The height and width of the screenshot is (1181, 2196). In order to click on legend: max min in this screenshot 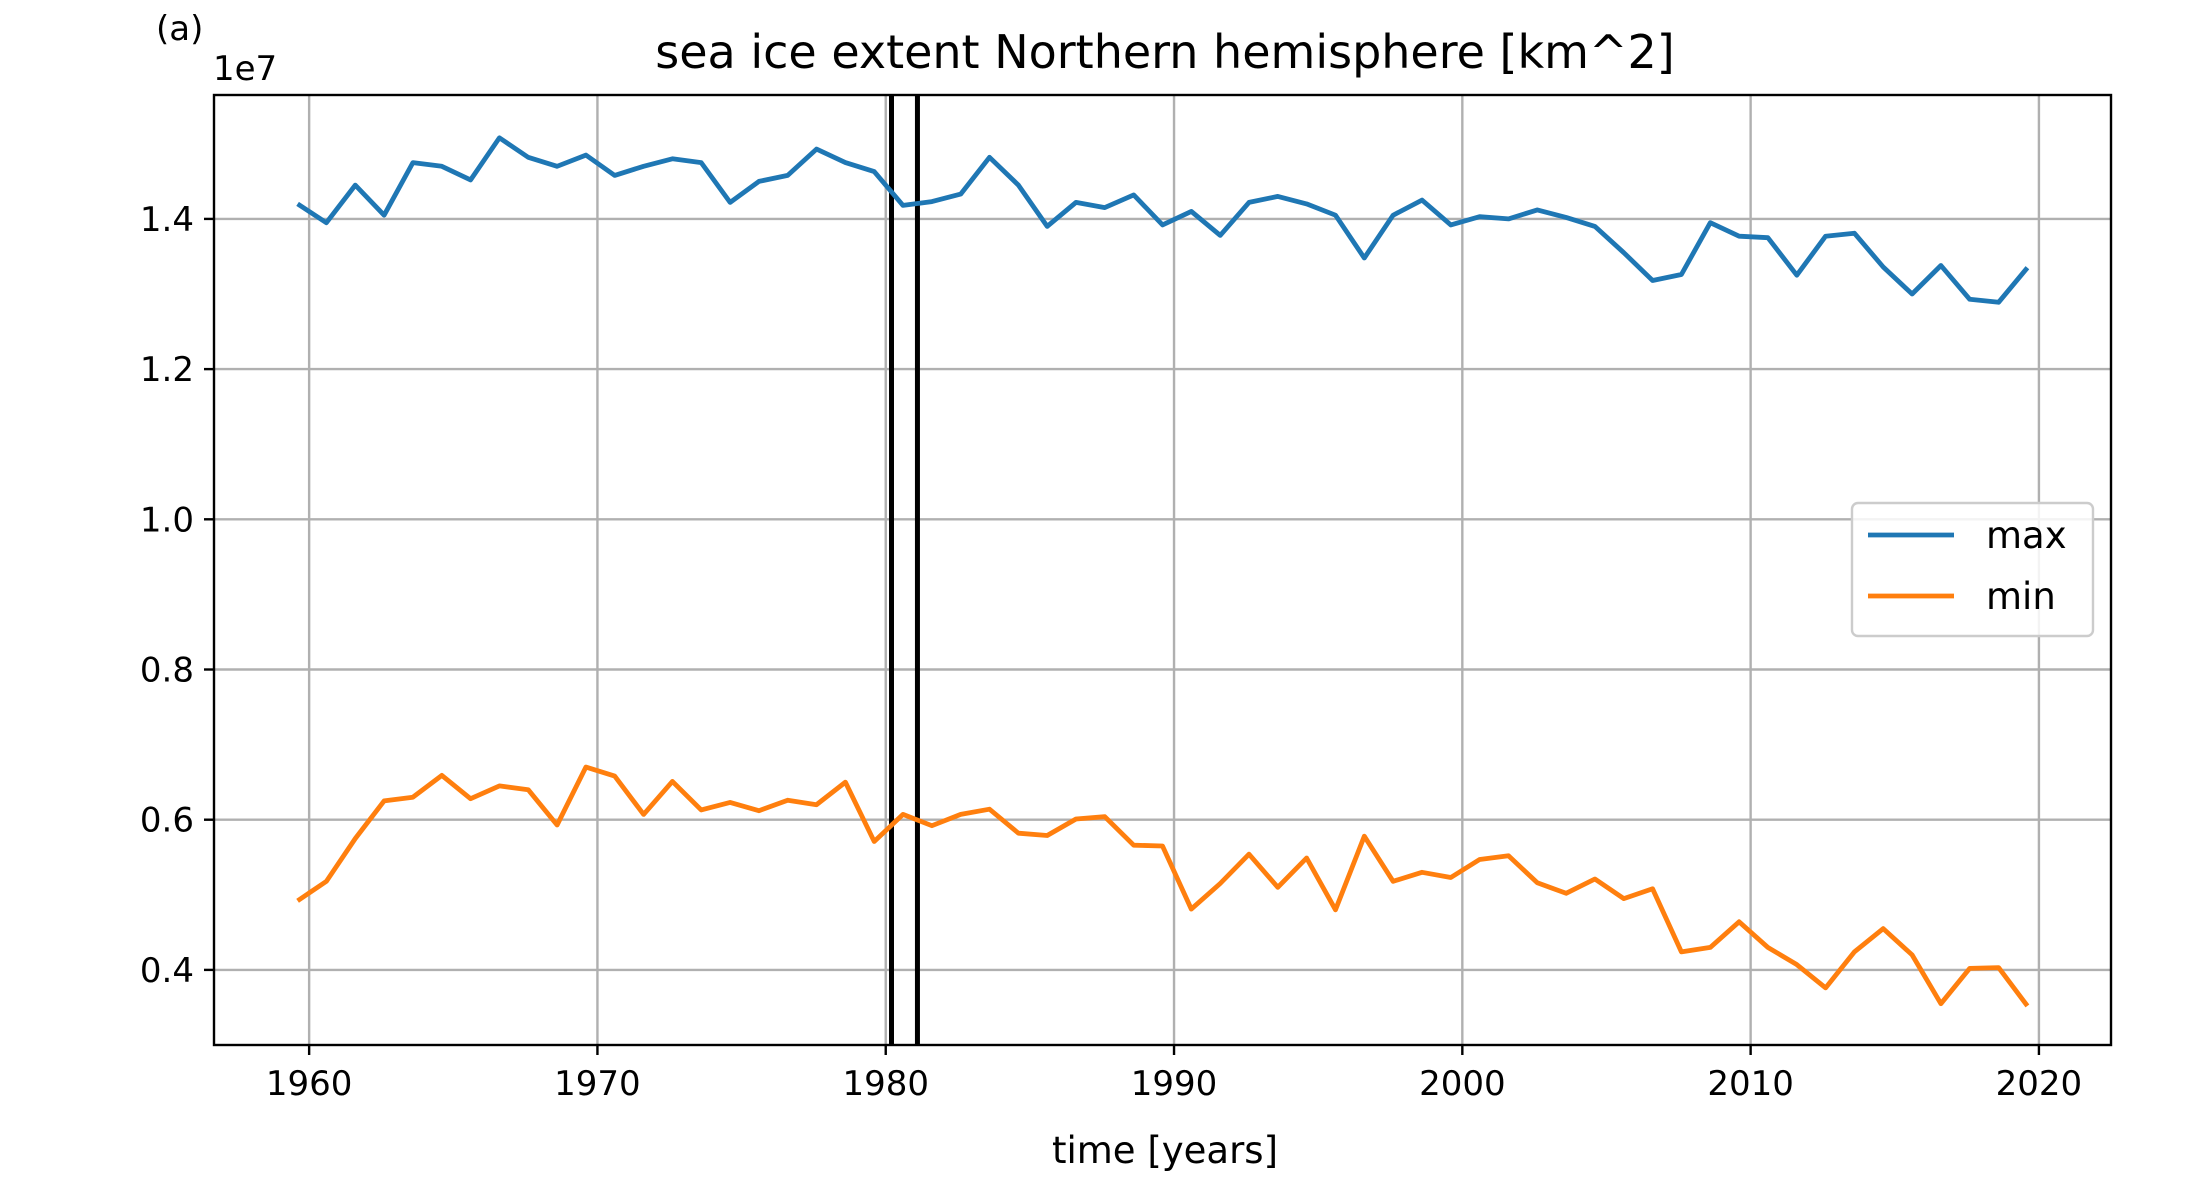, I will do `click(1972, 569)`.